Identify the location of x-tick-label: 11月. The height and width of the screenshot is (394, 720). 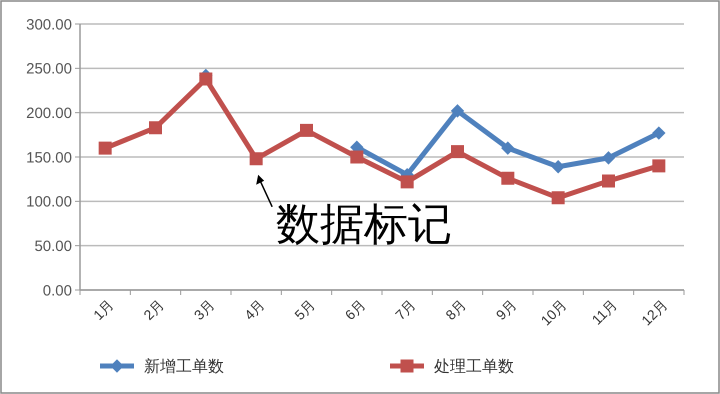
(604, 312).